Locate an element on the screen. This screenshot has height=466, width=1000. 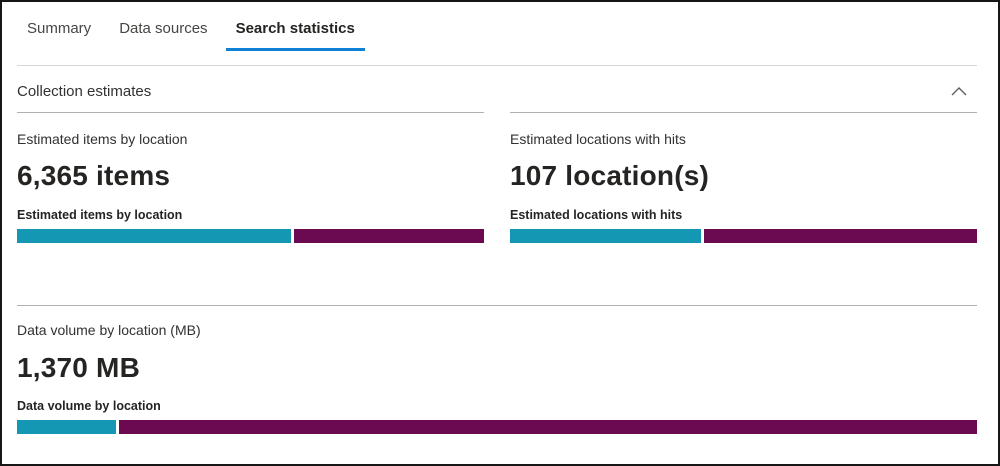
metric-value: 1,370 MB is located at coordinates (78, 367).